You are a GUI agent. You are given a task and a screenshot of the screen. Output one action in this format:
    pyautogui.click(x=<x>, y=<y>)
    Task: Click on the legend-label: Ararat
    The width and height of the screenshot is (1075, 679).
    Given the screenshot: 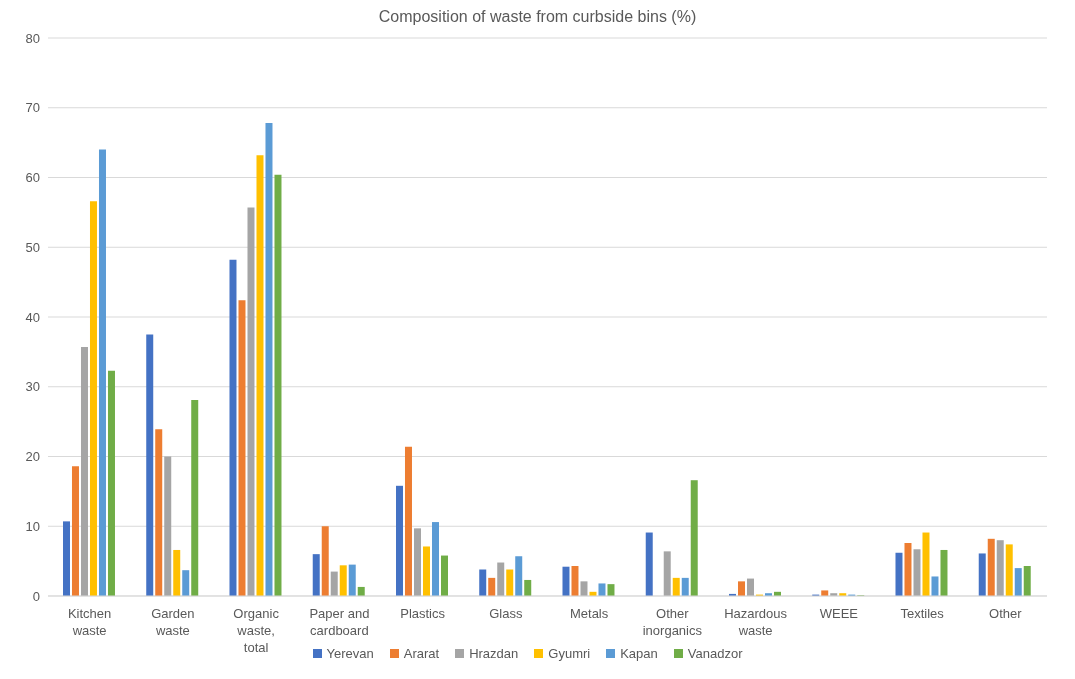 What is the action you would take?
    pyautogui.click(x=421, y=653)
    